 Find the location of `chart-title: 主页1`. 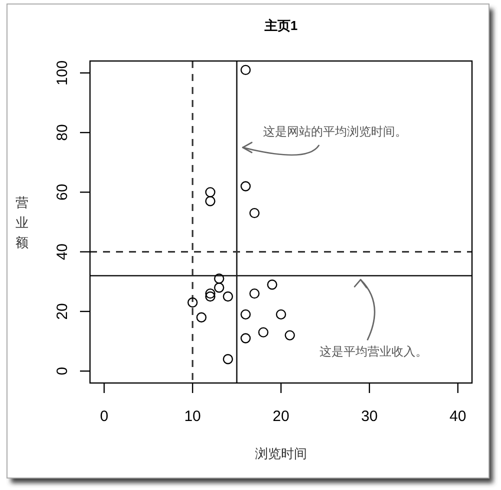

chart-title: 主页1 is located at coordinates (280, 25).